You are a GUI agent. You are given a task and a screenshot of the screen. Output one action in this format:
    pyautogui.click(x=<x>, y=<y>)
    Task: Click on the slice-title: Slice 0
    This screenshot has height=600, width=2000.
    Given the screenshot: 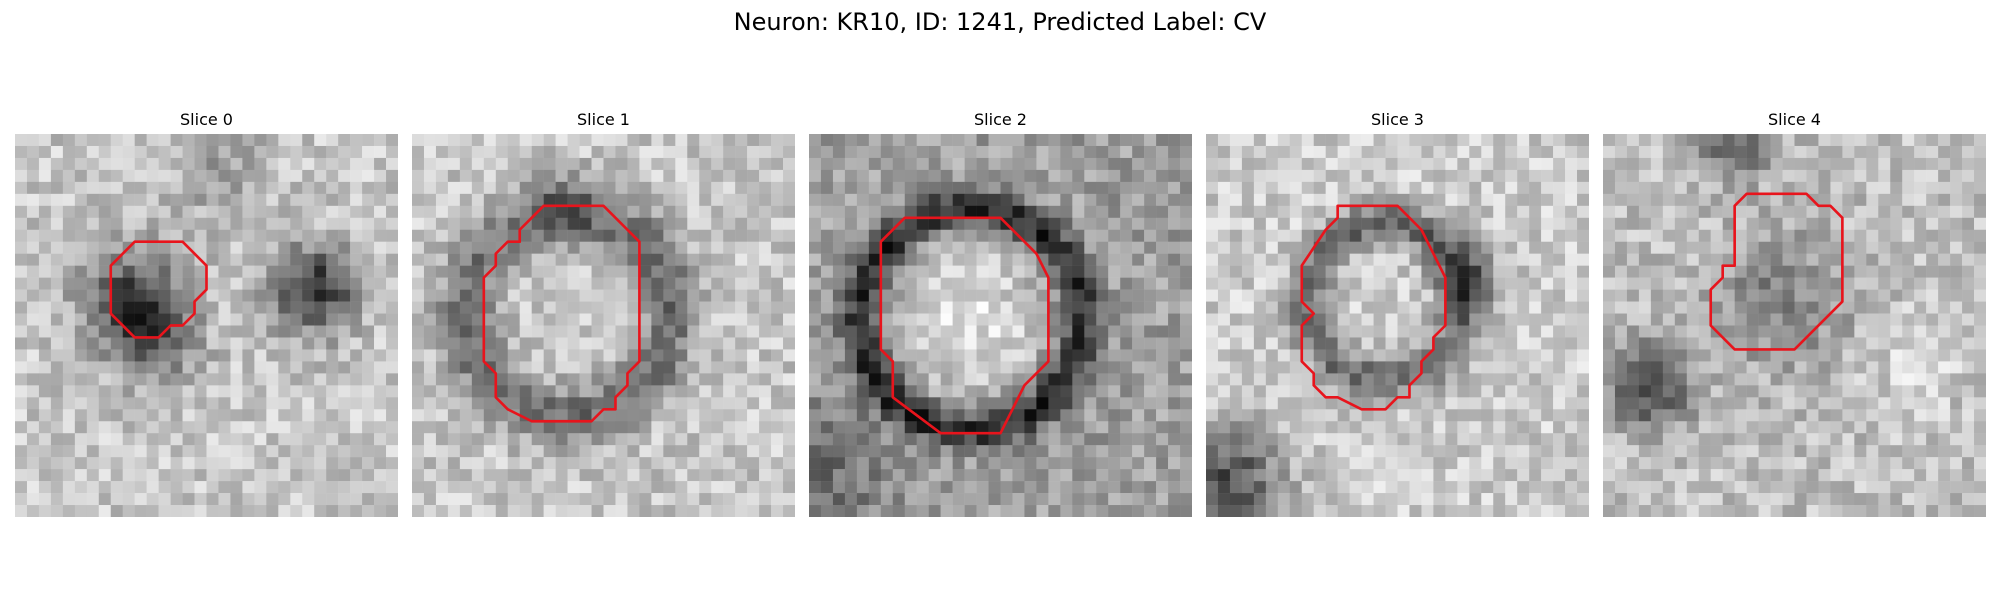 What is the action you would take?
    pyautogui.click(x=206, y=119)
    